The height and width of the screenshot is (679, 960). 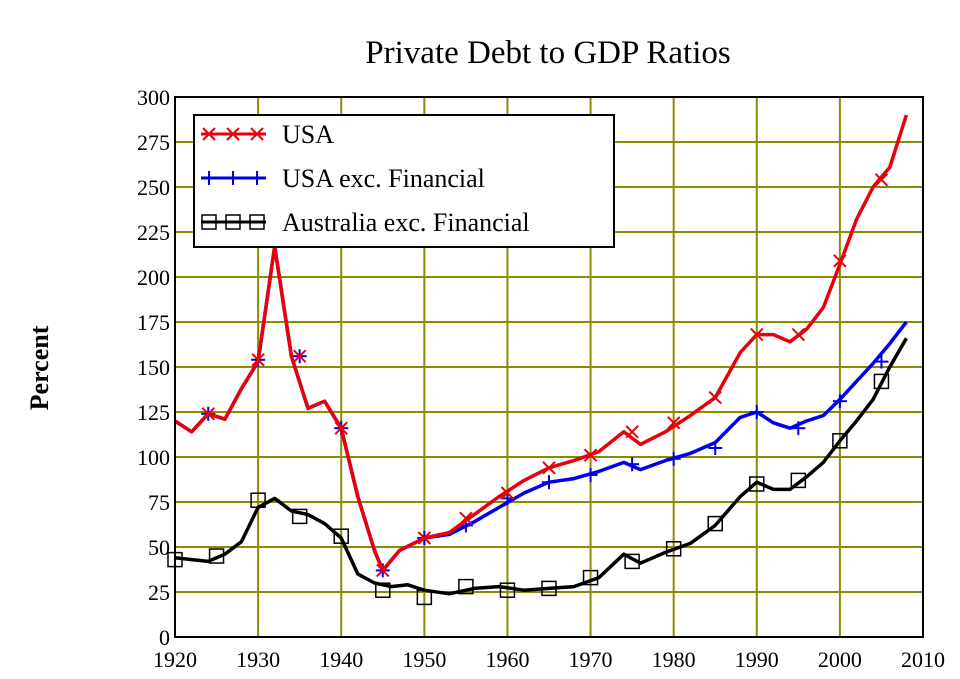 What do you see at coordinates (406, 222) in the screenshot?
I see `legend-label: Australia exc. Financial` at bounding box center [406, 222].